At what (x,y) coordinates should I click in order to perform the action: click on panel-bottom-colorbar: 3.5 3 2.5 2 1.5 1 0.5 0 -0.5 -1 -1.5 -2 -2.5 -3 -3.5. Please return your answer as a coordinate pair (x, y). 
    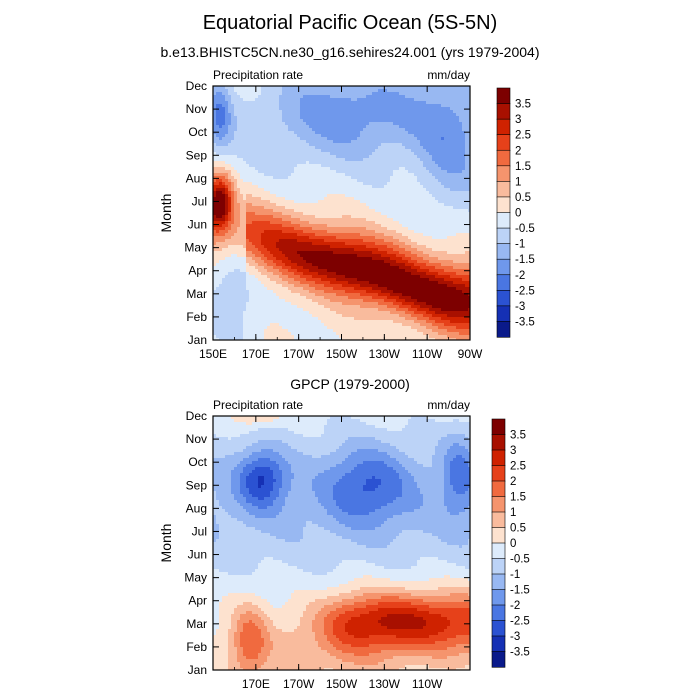
    Looking at the image, I should click on (510, 543).